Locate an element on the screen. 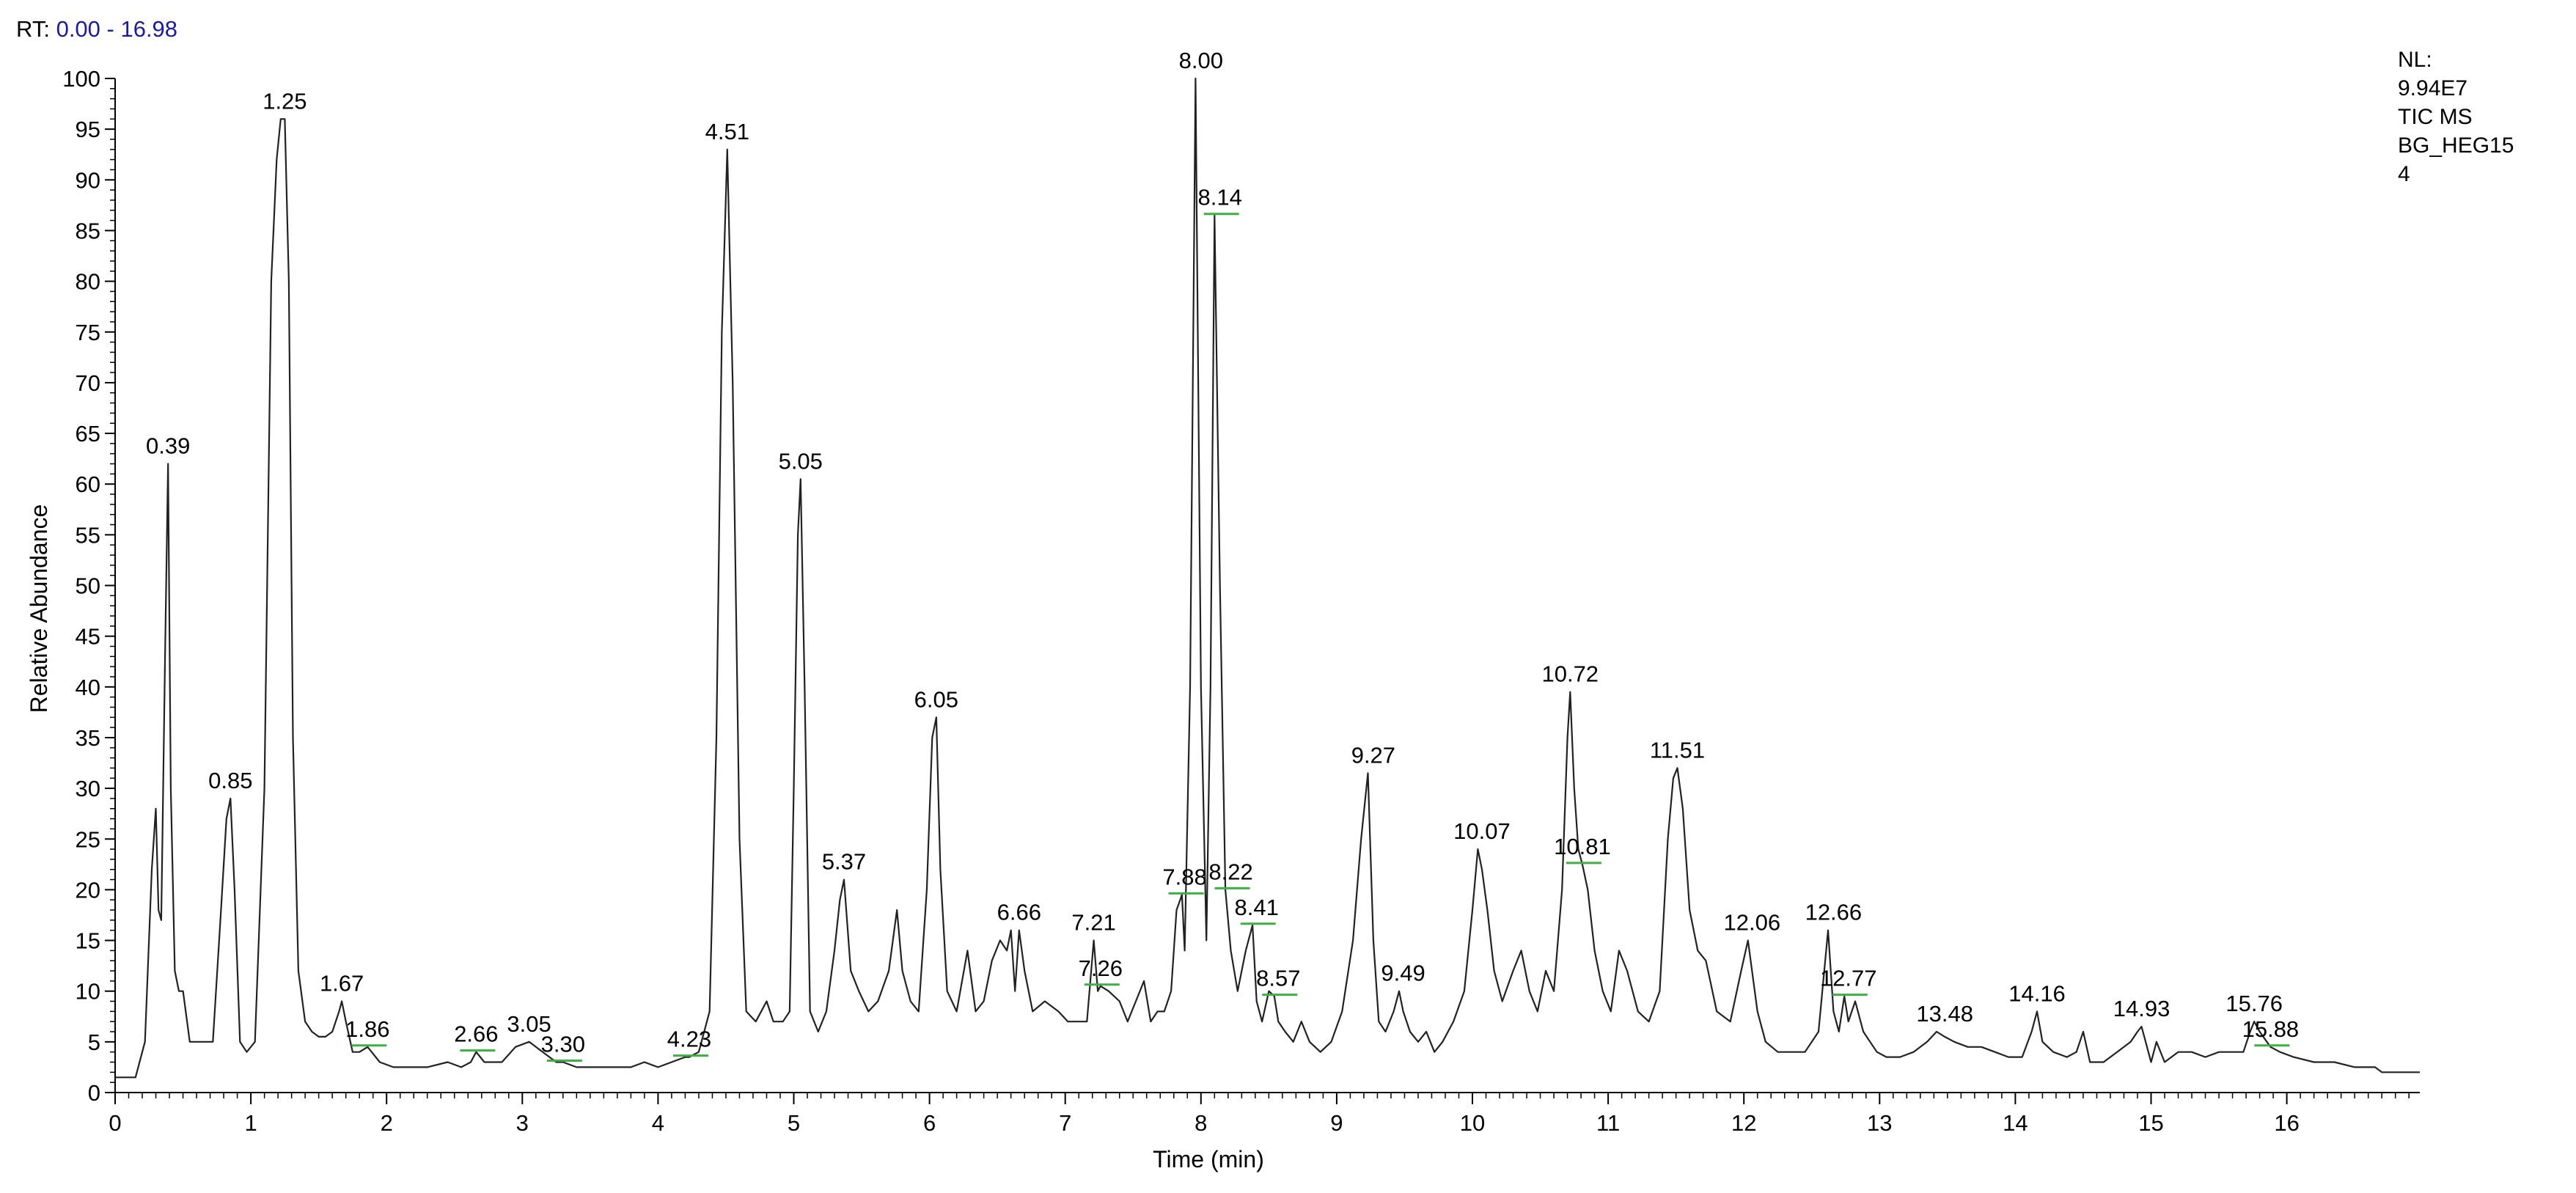 This screenshot has height=1193, width=2576. normalization-info: NL: 9.94E7 TIC MS BG_HEG15 4 is located at coordinates (2456, 116).